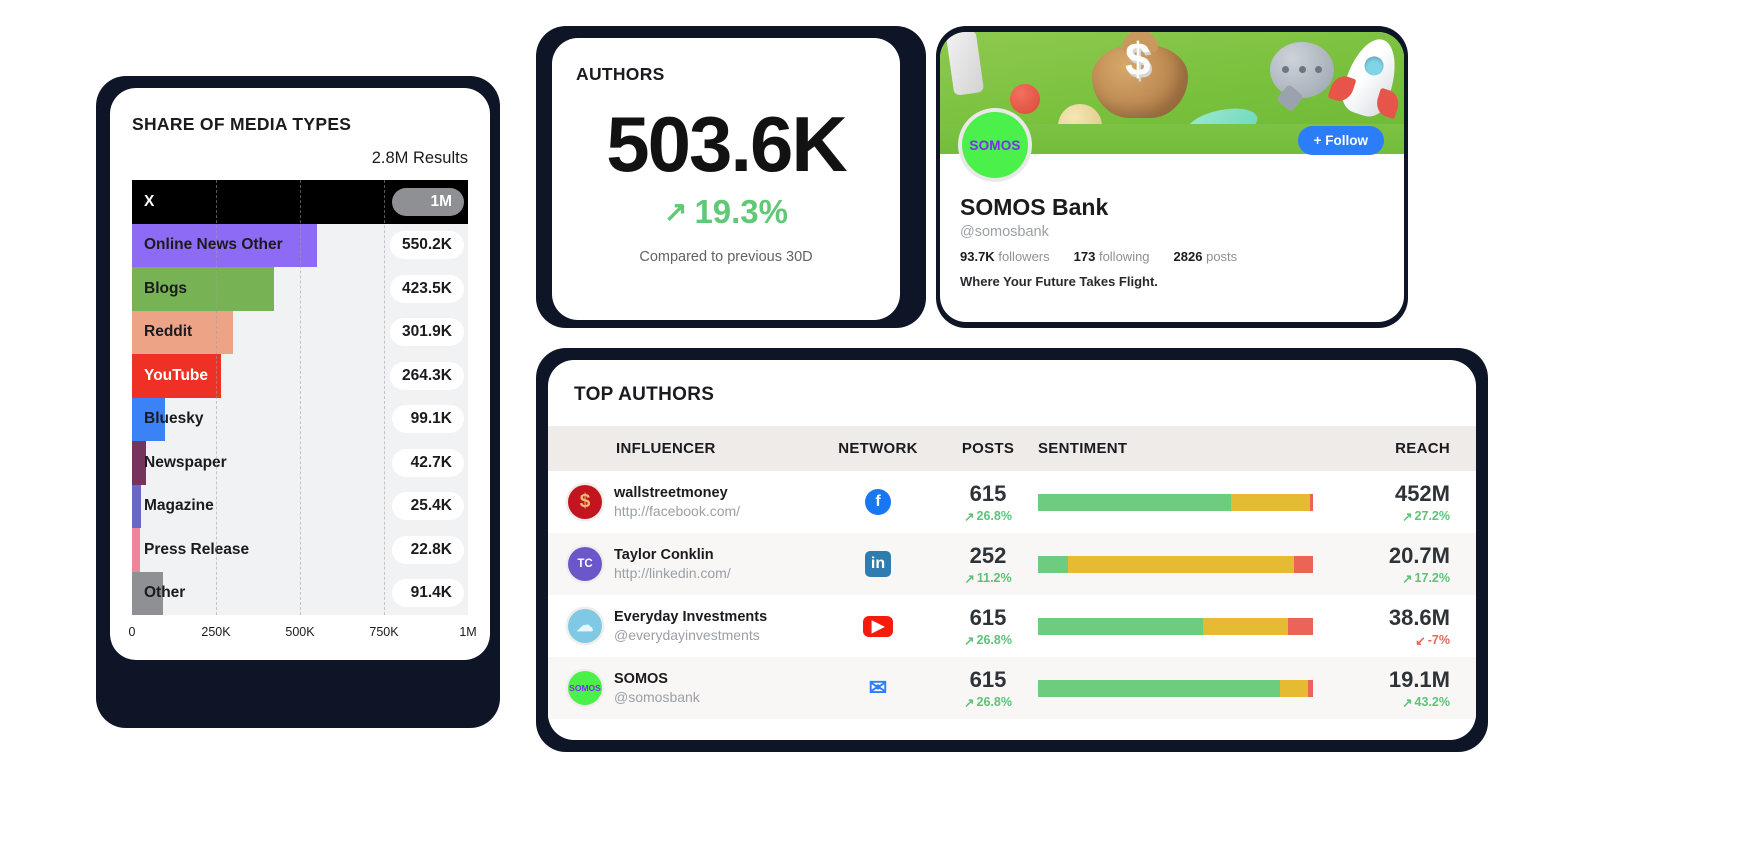 Image resolution: width=1740 pixels, height=856 pixels. What do you see at coordinates (994, 516) in the screenshot?
I see `posts-delta-value: 26.8%` at bounding box center [994, 516].